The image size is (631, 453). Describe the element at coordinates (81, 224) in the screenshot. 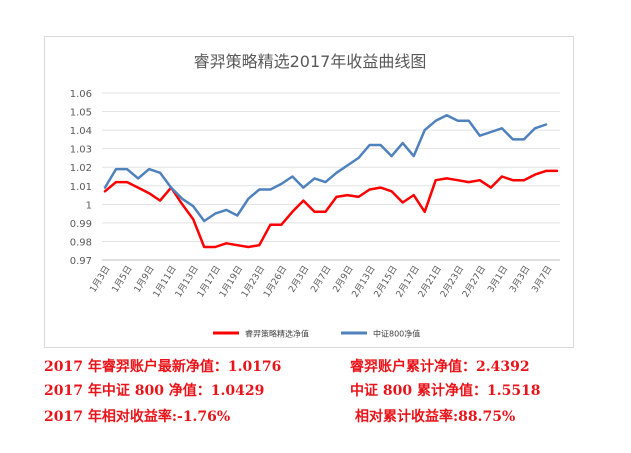

I see `y-tick-label: 0.99` at that location.